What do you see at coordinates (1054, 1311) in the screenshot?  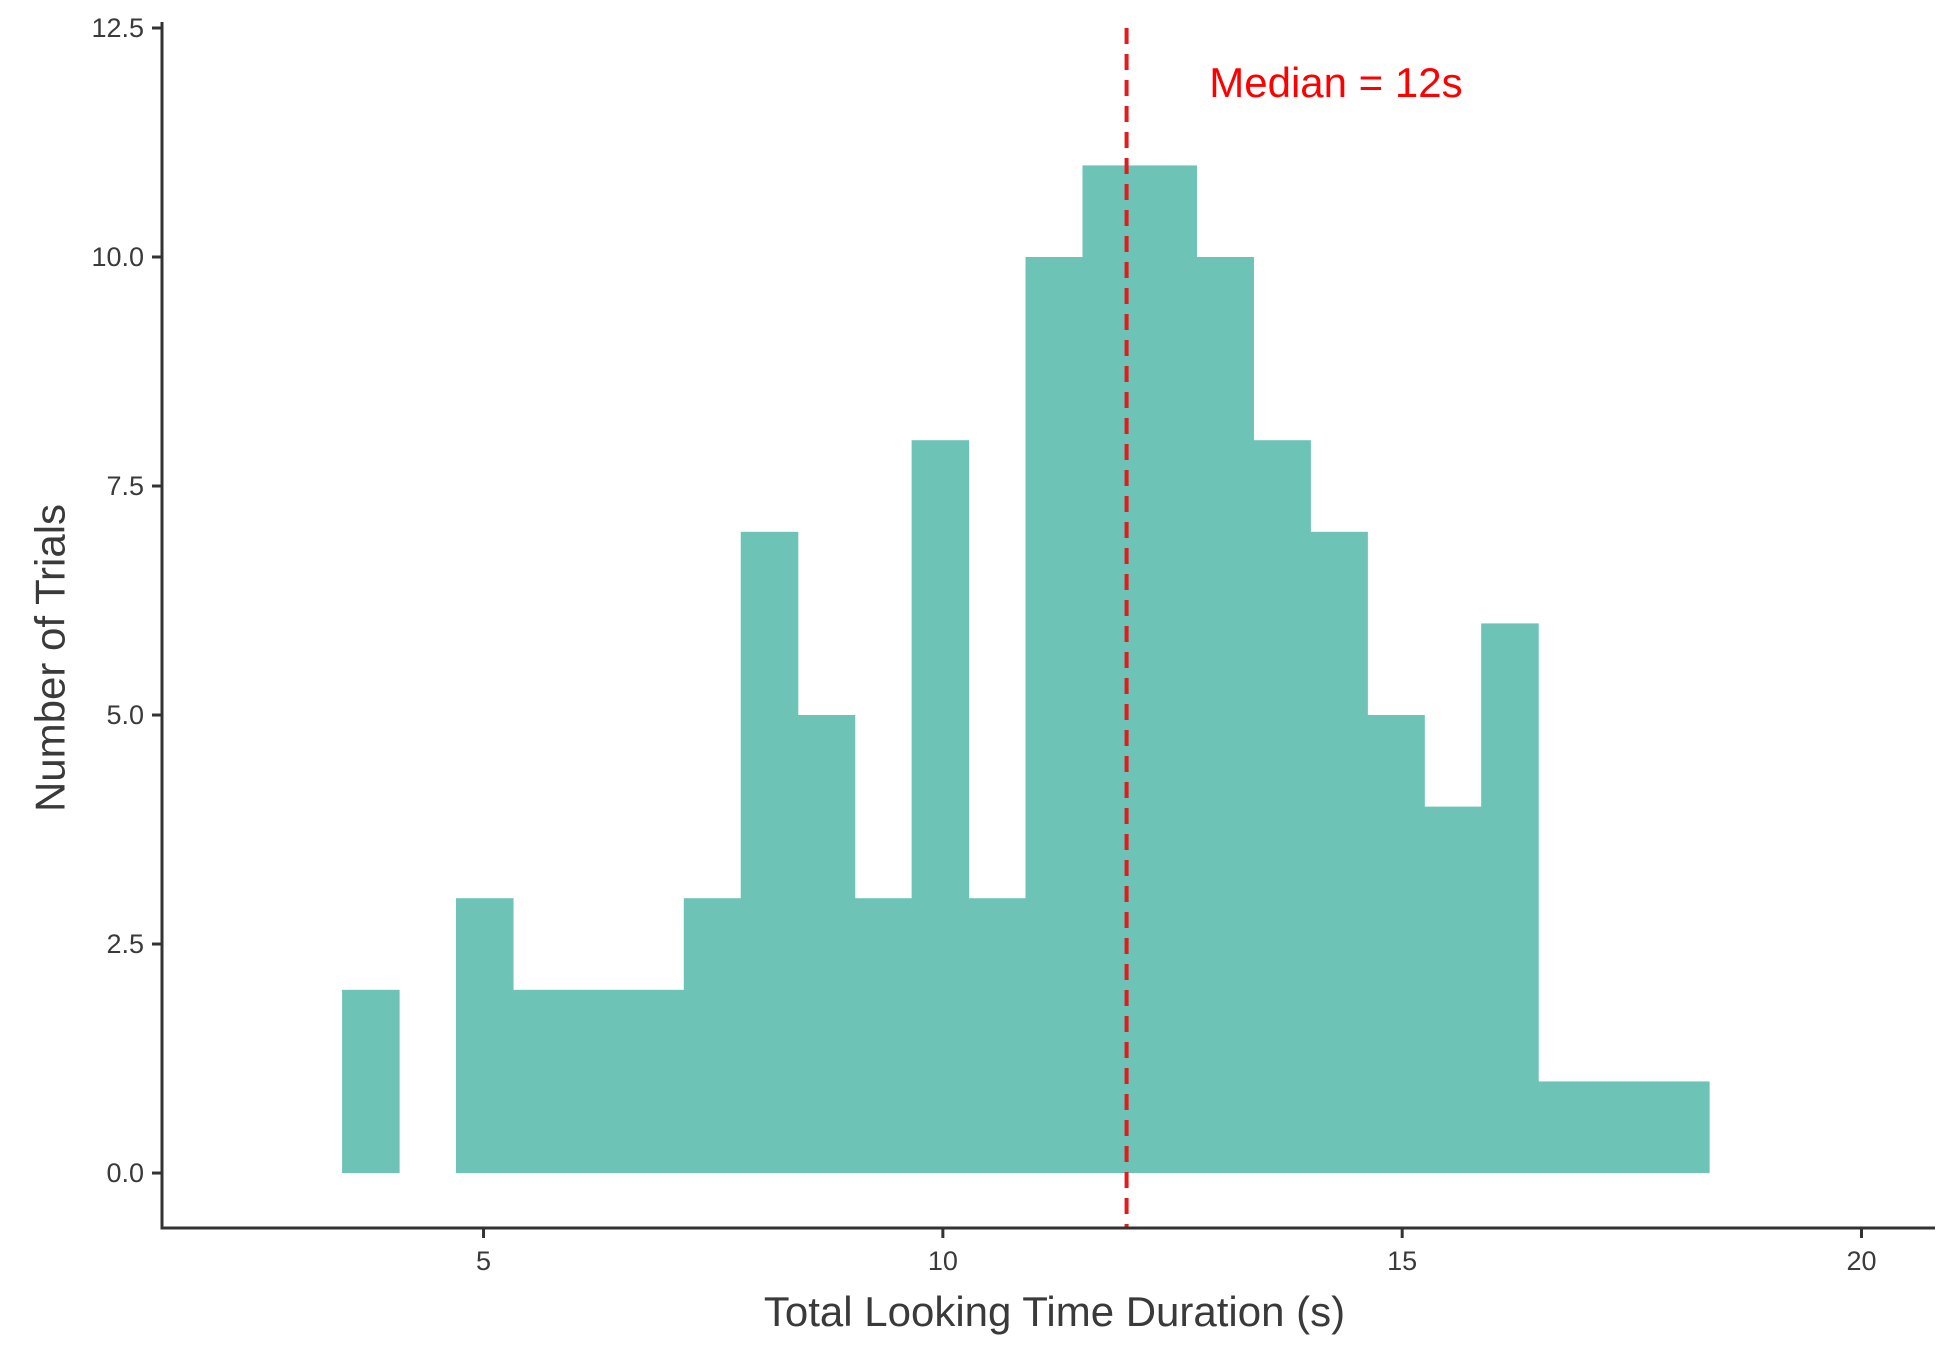 I see `x-axis-title: Total Looking Time Duration (s)` at bounding box center [1054, 1311].